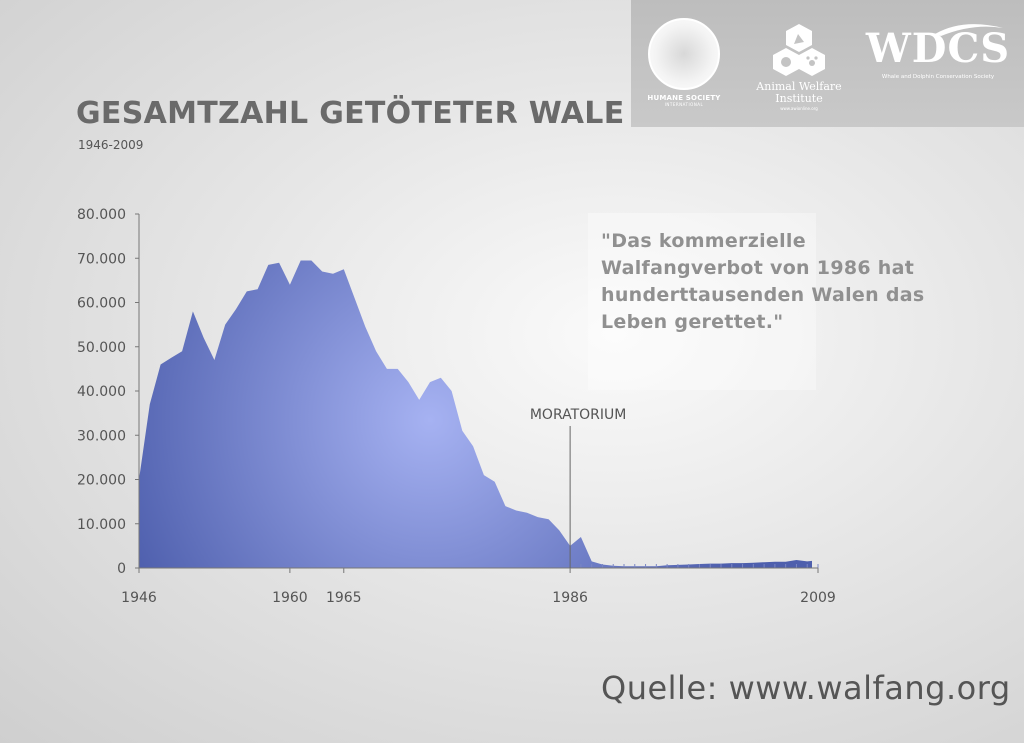 This screenshot has width=1024, height=743. Describe the element at coordinates (121, 569) in the screenshot. I see `y-tick-label: 0` at that location.